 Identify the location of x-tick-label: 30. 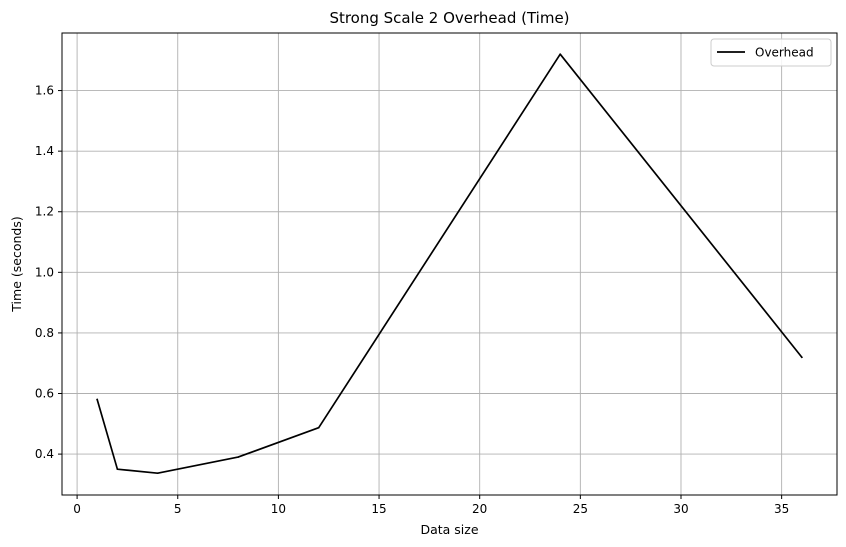
(680, 509).